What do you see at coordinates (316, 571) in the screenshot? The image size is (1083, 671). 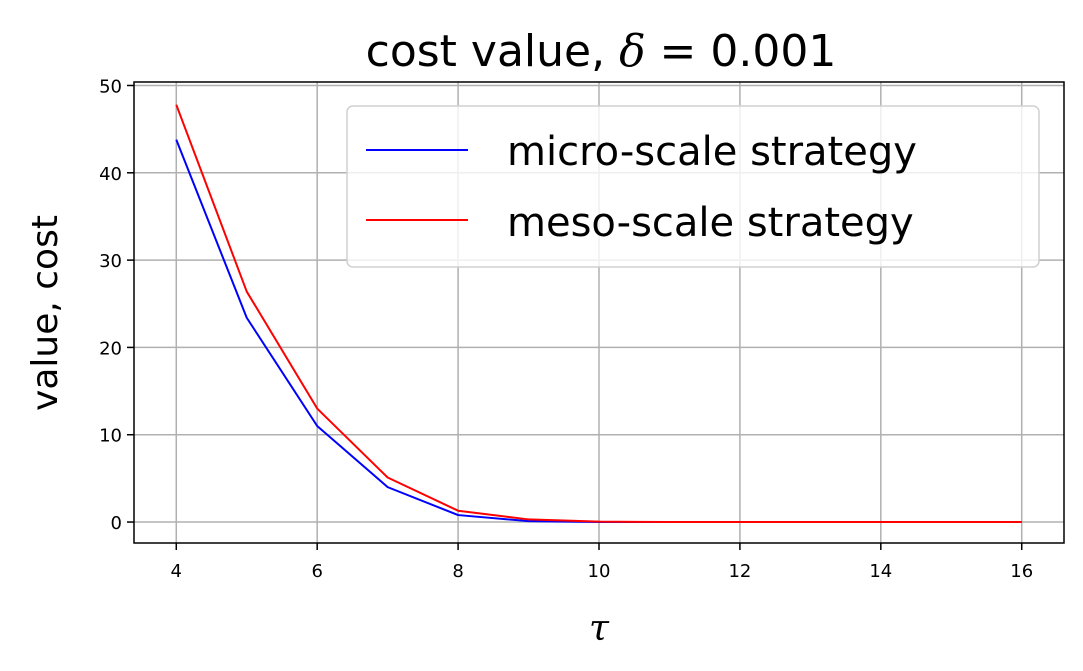 I see `x-tick-label: 6` at bounding box center [316, 571].